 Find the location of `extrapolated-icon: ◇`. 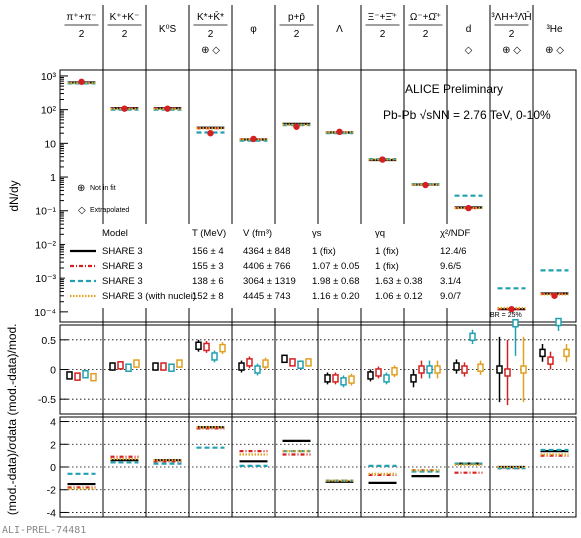

extrapolated-icon: ◇ is located at coordinates (82, 210).